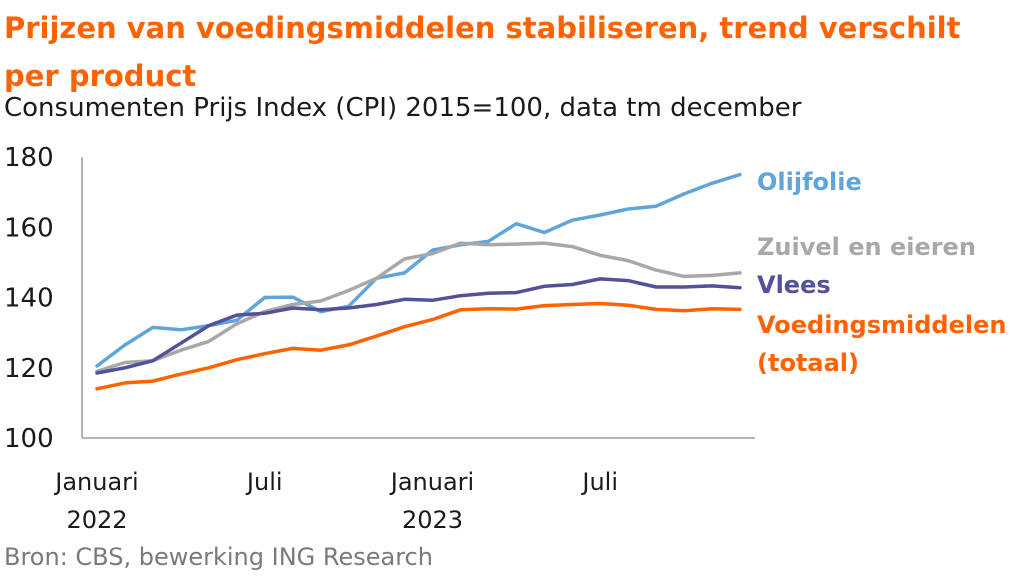 The image size is (1024, 578). What do you see at coordinates (96, 520) in the screenshot?
I see `x-tick-label: 2022` at bounding box center [96, 520].